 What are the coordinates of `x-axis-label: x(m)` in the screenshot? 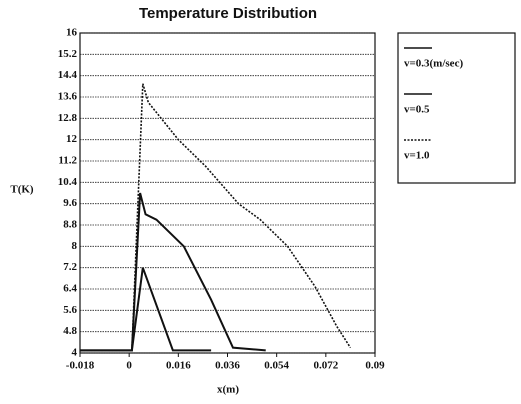 It's located at (228, 390).